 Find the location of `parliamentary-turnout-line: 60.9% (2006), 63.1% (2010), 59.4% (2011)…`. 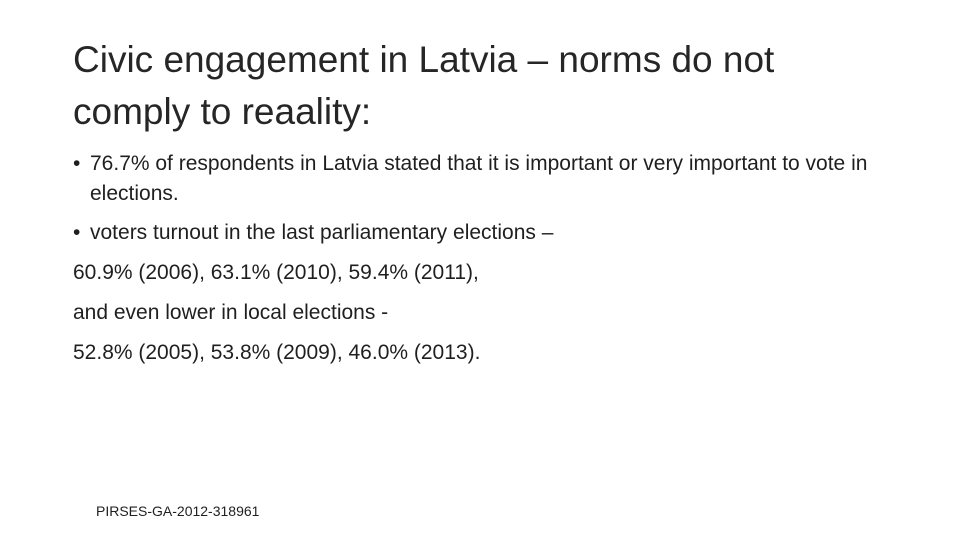

parliamentary-turnout-line: 60.9% (2006), 63.1% (2010), 59.4% (2011)… is located at coordinates (276, 272).